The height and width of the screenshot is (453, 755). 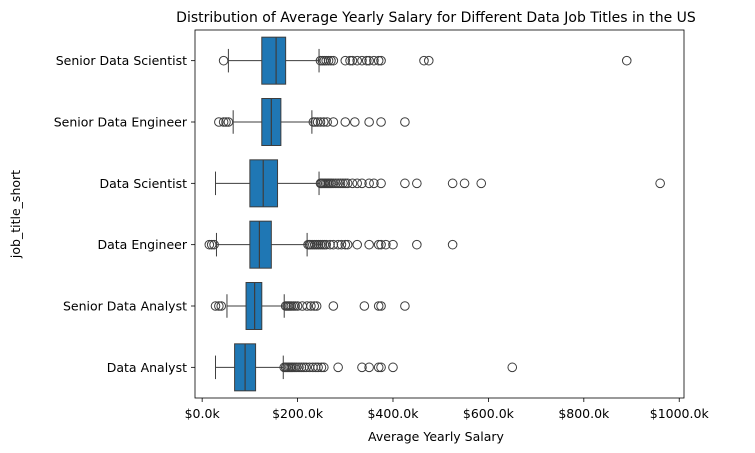 I want to click on y-tick-label: Data Scientist, so click(x=144, y=183).